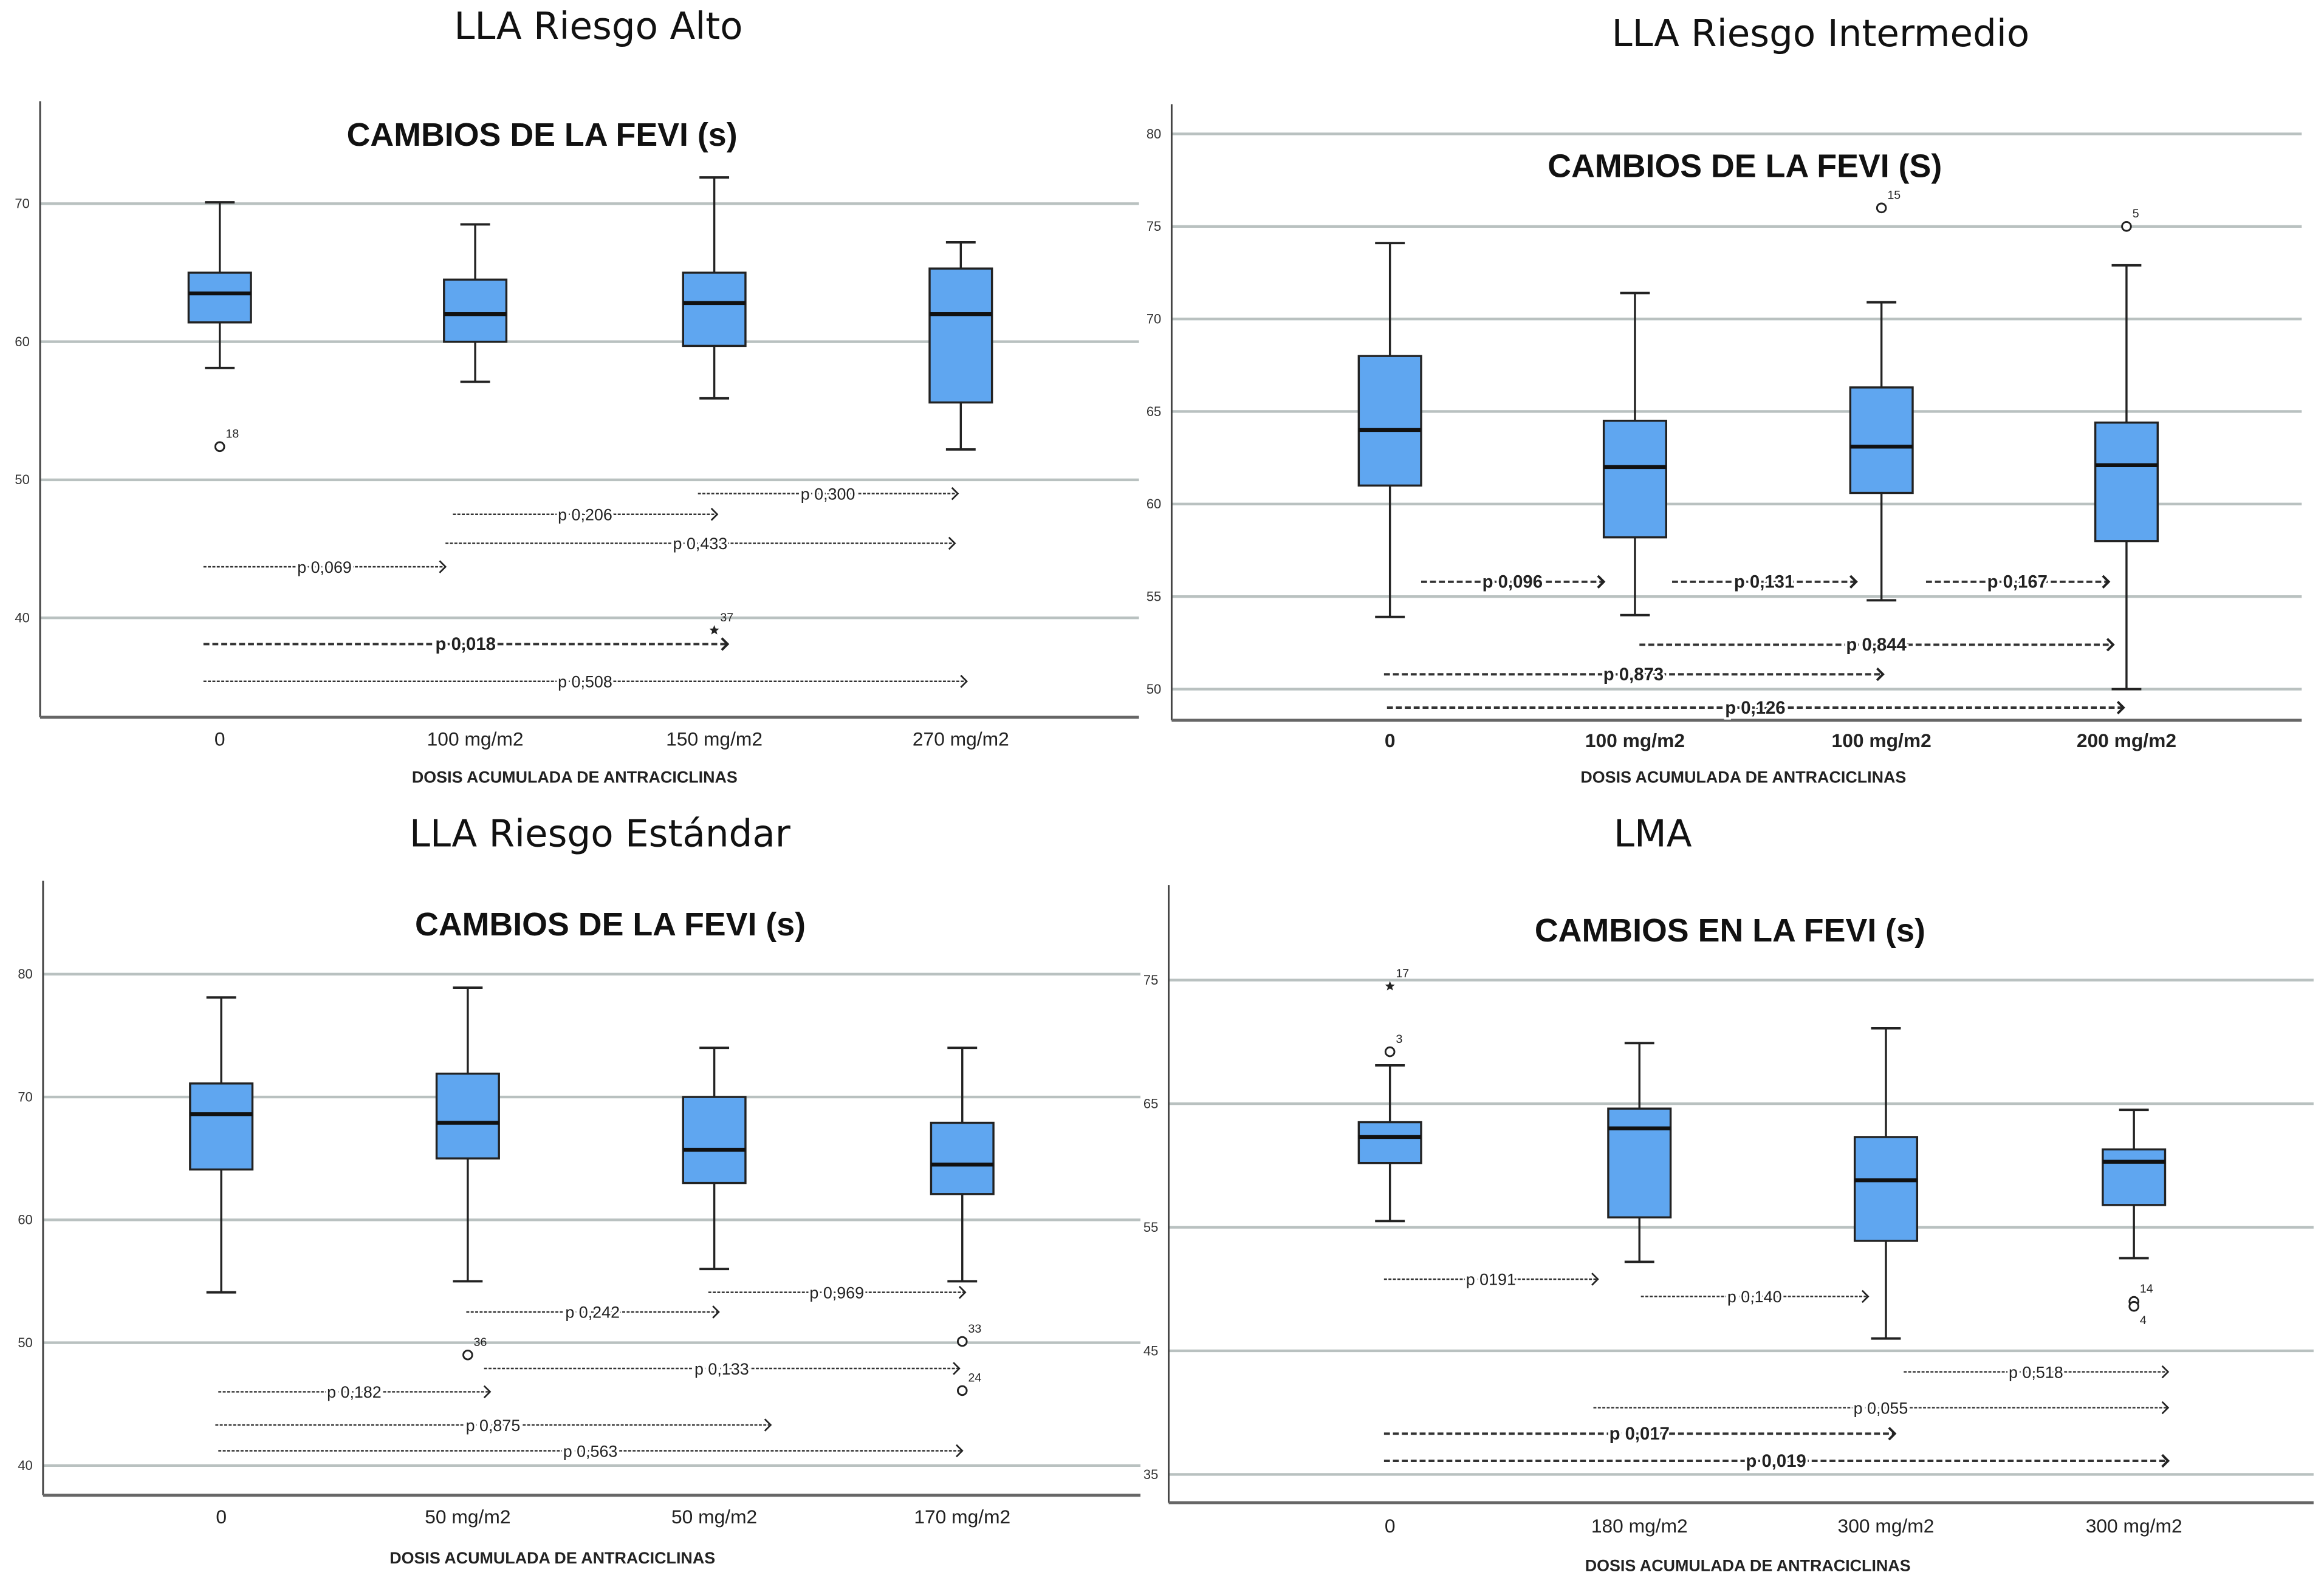 The image size is (2324, 1592). Describe the element at coordinates (476, 739) in the screenshot. I see `x-tick-label: 100 mg/m2` at that location.